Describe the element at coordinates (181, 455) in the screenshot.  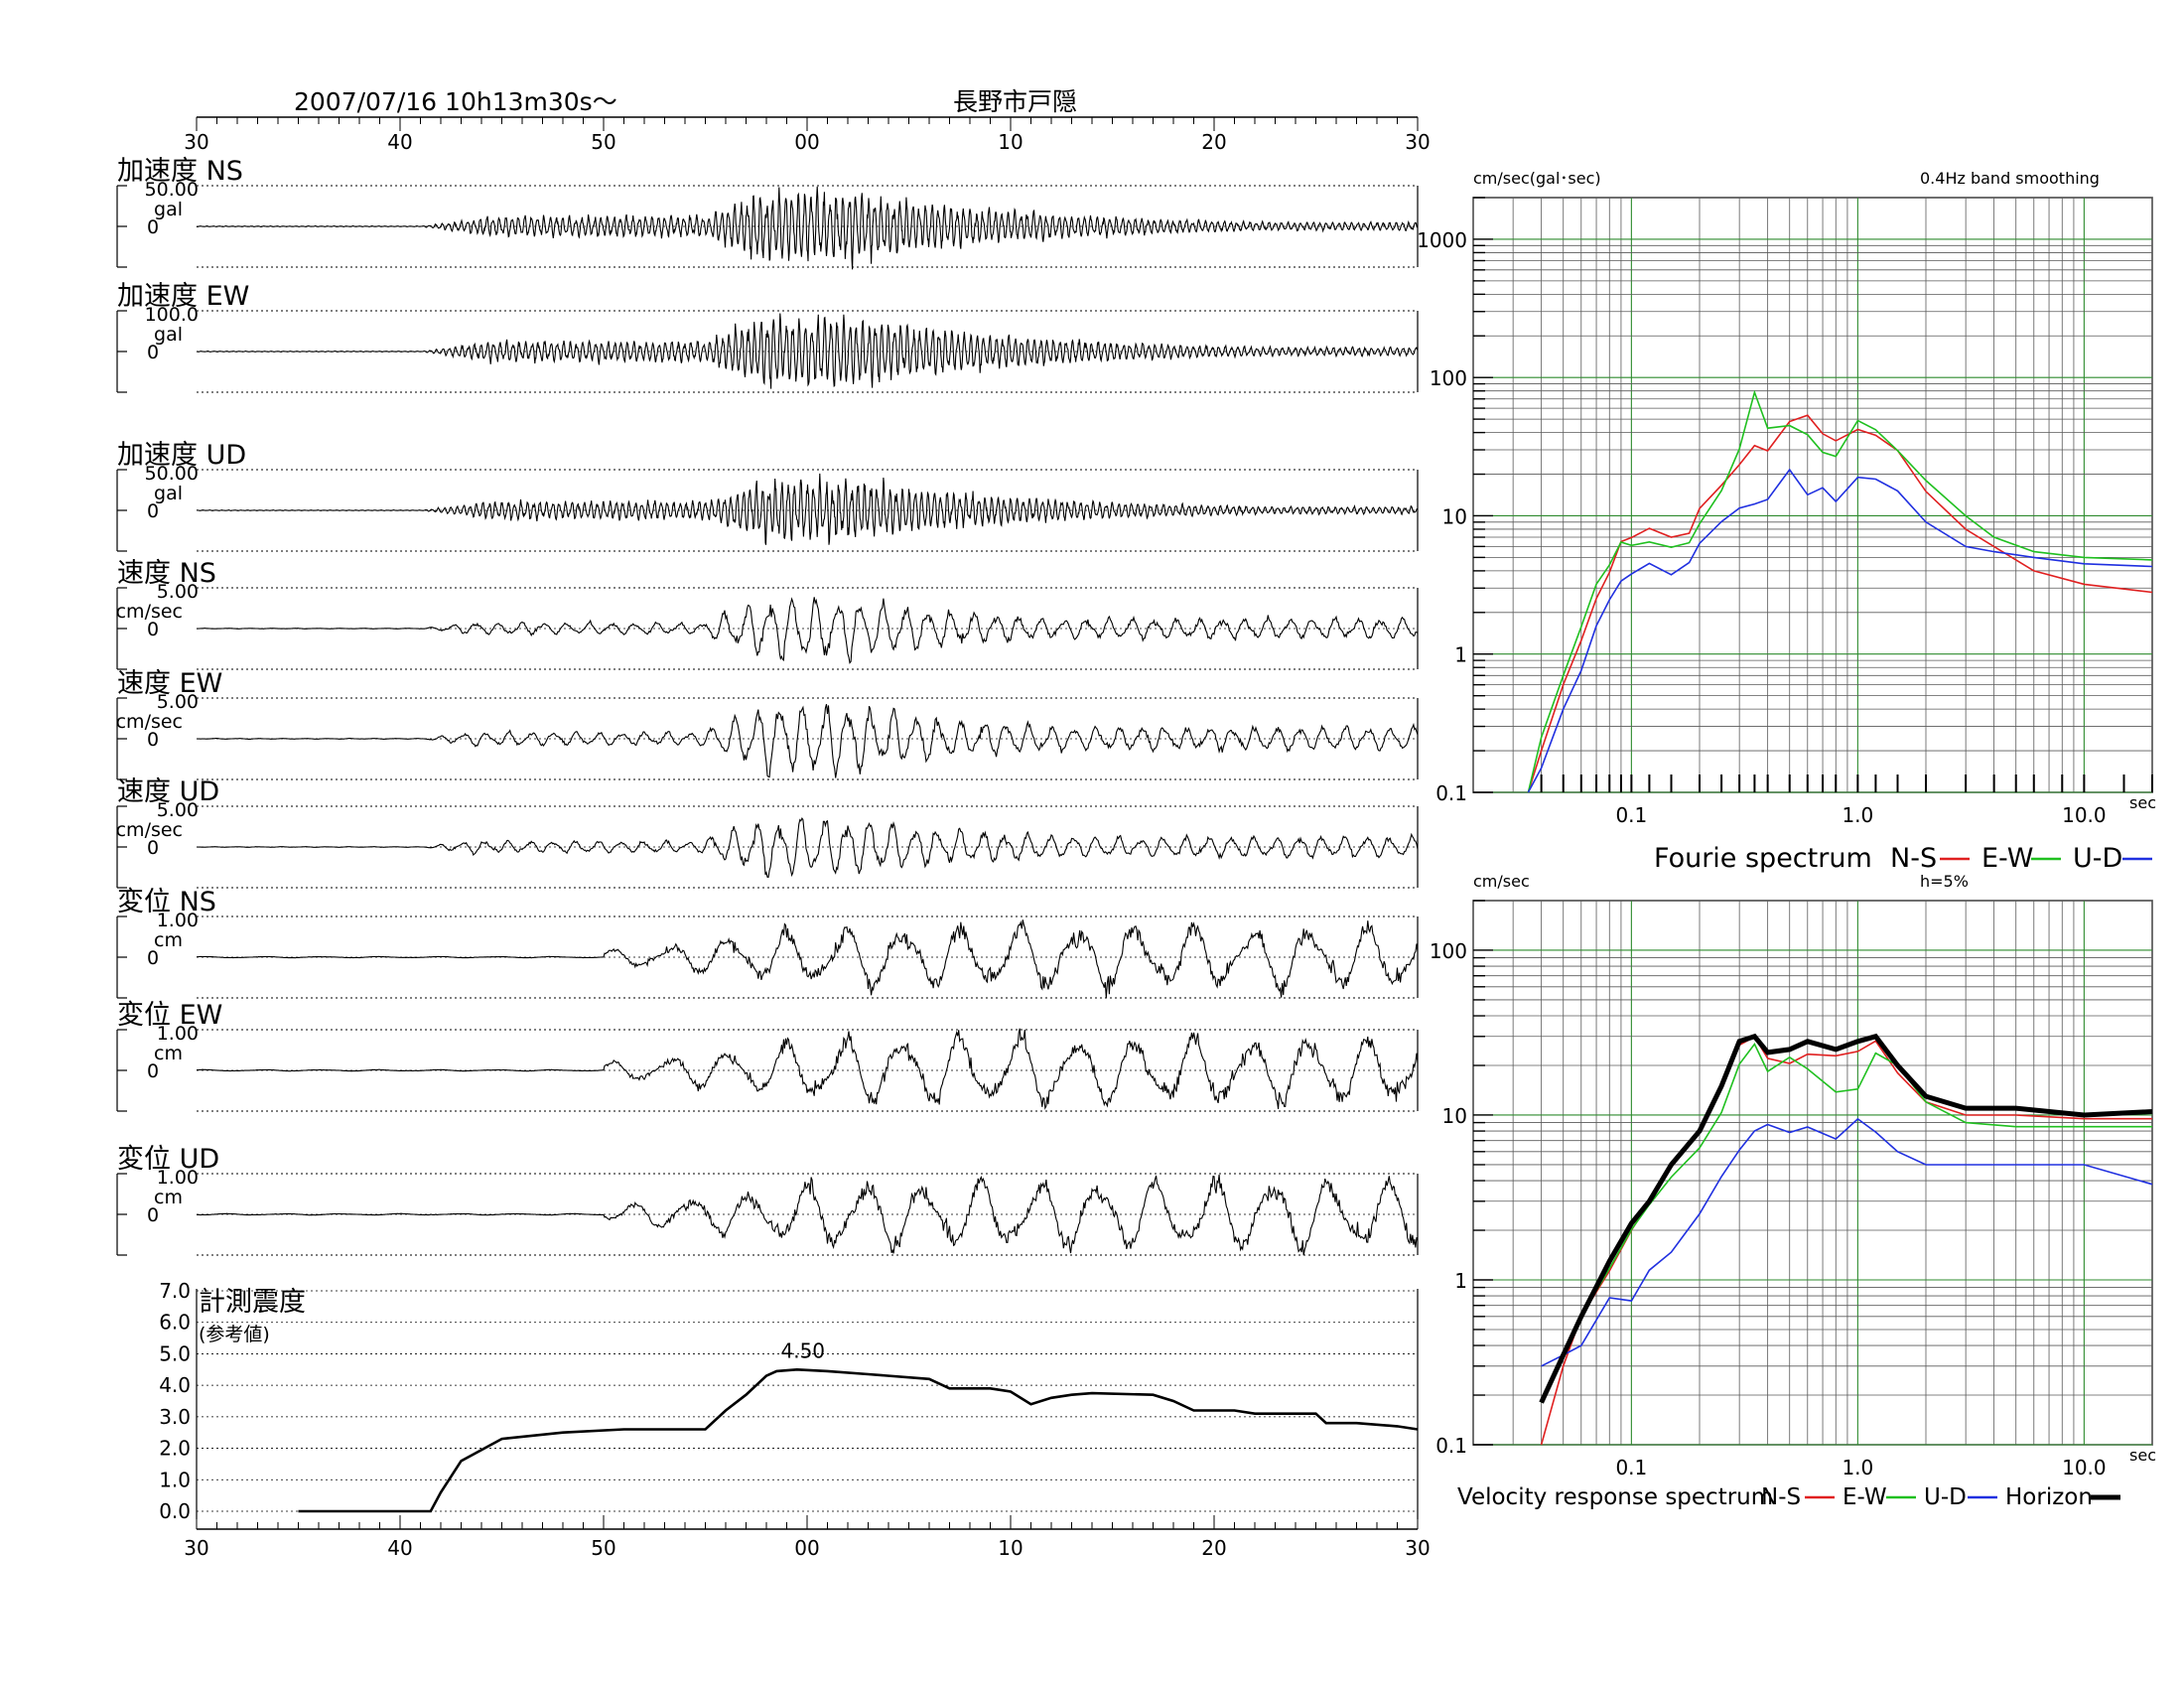
I see `panel-title: 加速度 UD` at that location.